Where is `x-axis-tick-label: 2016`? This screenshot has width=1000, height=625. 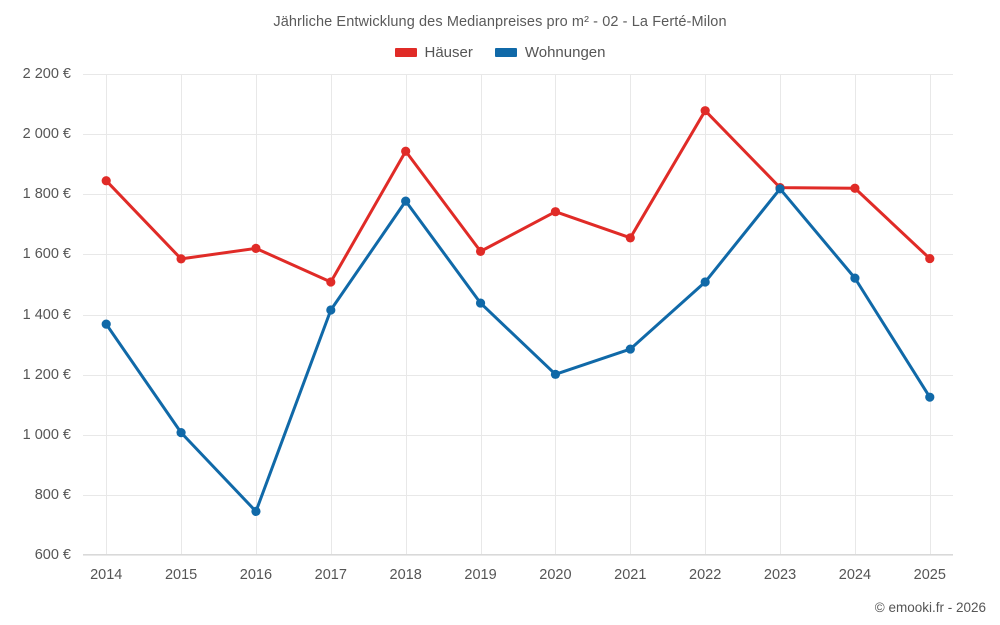
x-axis-tick-label: 2016 is located at coordinates (256, 575).